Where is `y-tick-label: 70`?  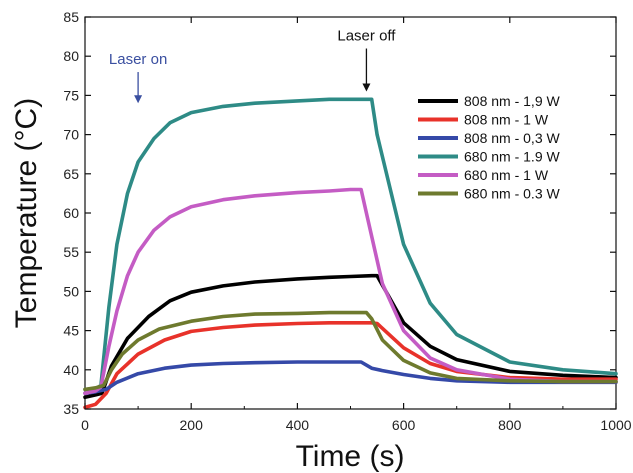
y-tick-label: 70 is located at coordinates (71, 135).